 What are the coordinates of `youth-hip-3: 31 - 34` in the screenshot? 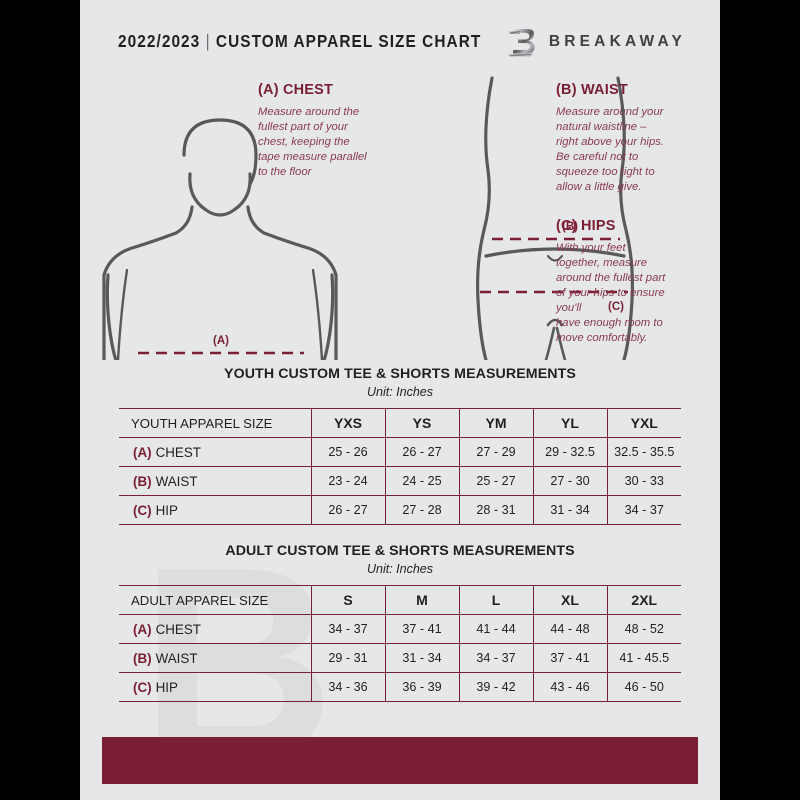 It's located at (569, 510).